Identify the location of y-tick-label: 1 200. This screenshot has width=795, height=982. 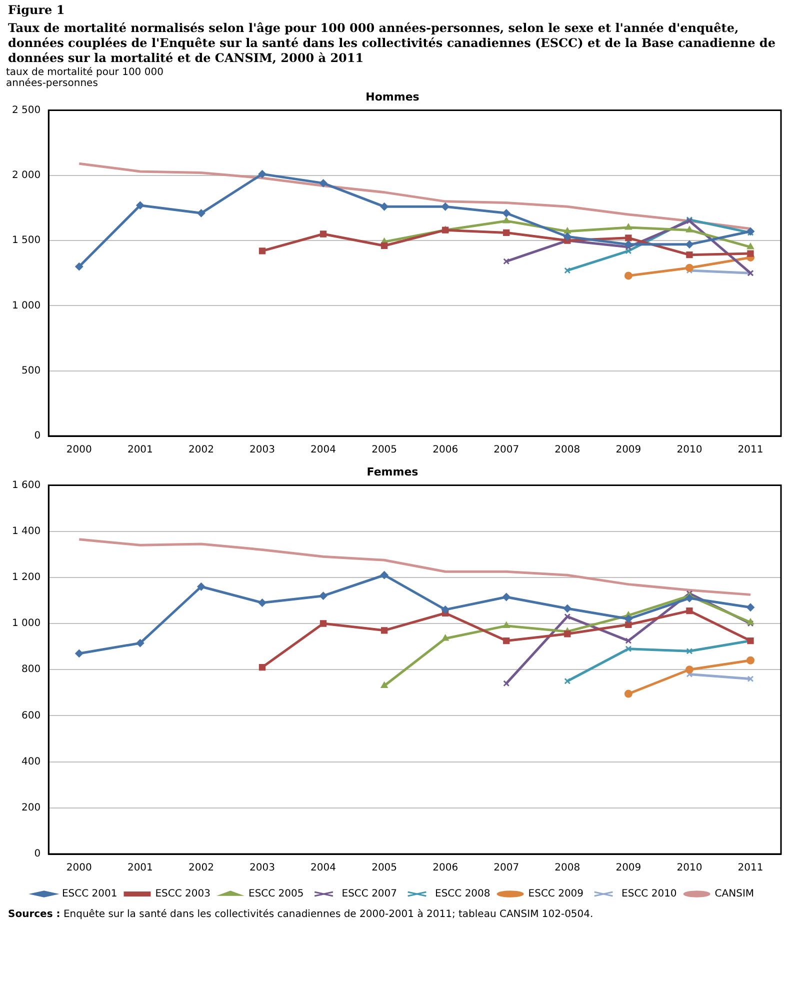
(26, 577).